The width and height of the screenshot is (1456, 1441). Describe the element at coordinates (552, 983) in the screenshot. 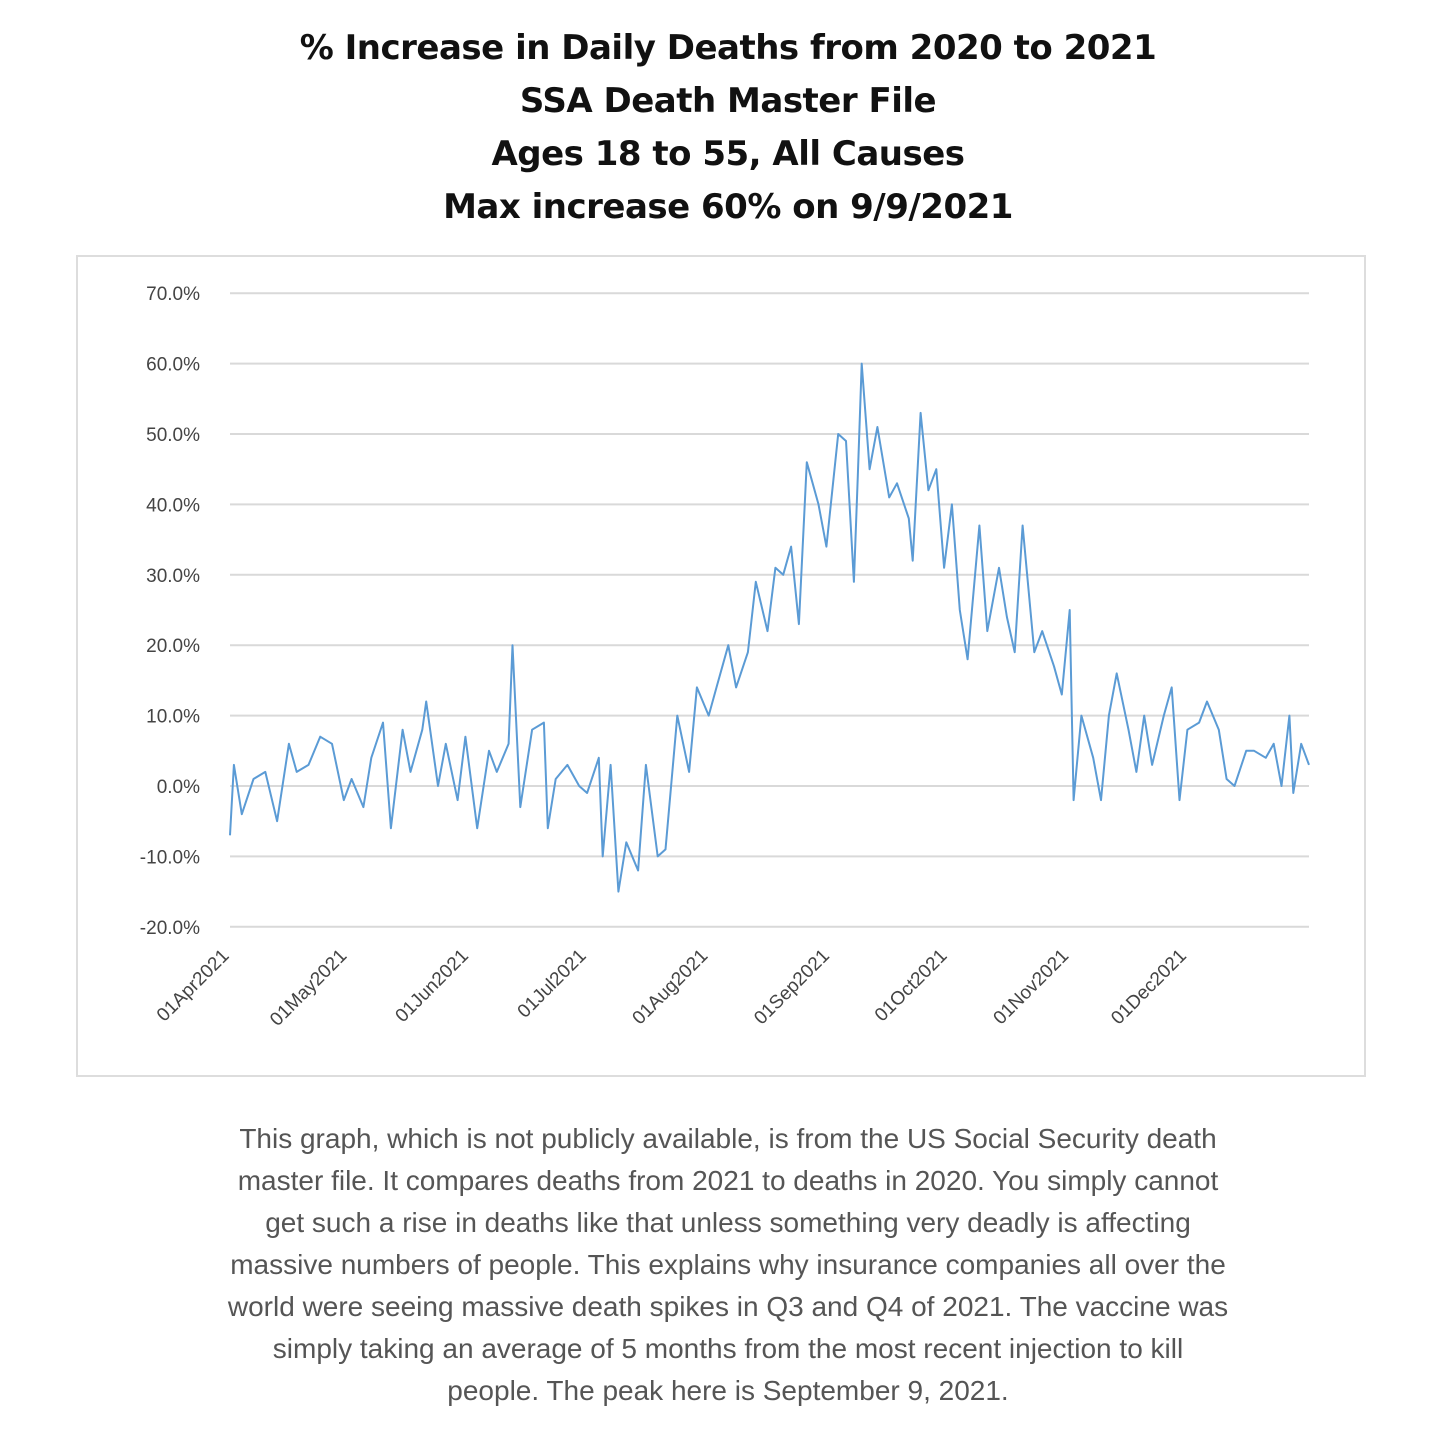

I see `x-tick-label: 01Jul2021` at that location.